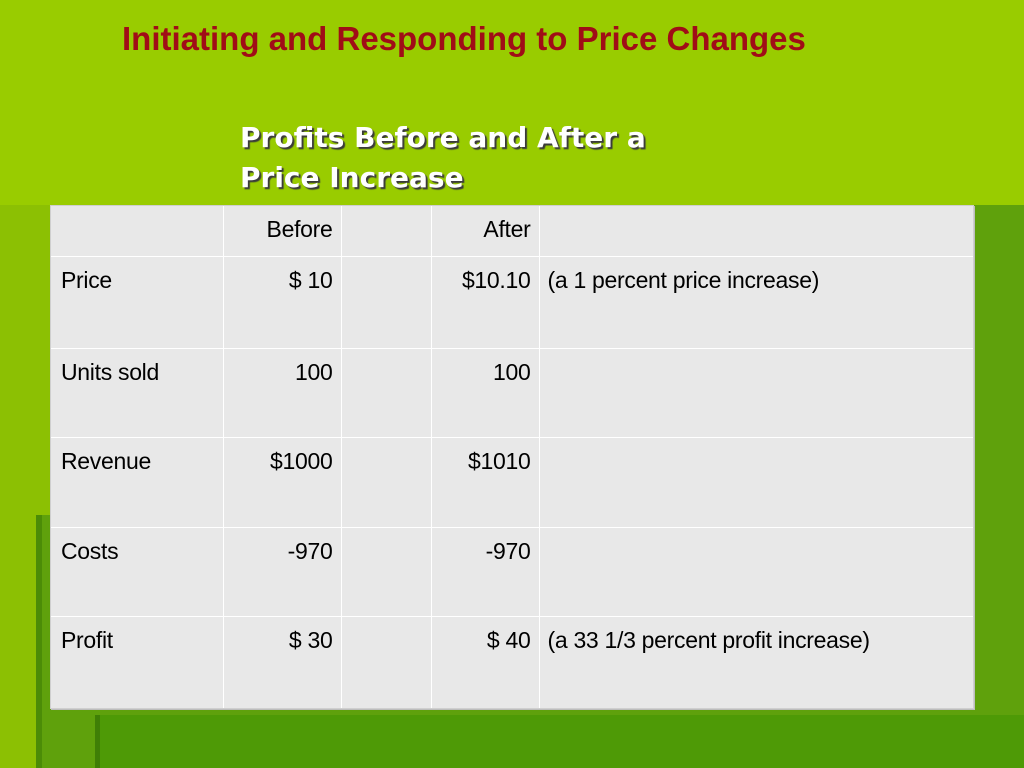 The width and height of the screenshot is (1024, 768). Describe the element at coordinates (137, 572) in the screenshot. I see `row-label: Costs` at that location.